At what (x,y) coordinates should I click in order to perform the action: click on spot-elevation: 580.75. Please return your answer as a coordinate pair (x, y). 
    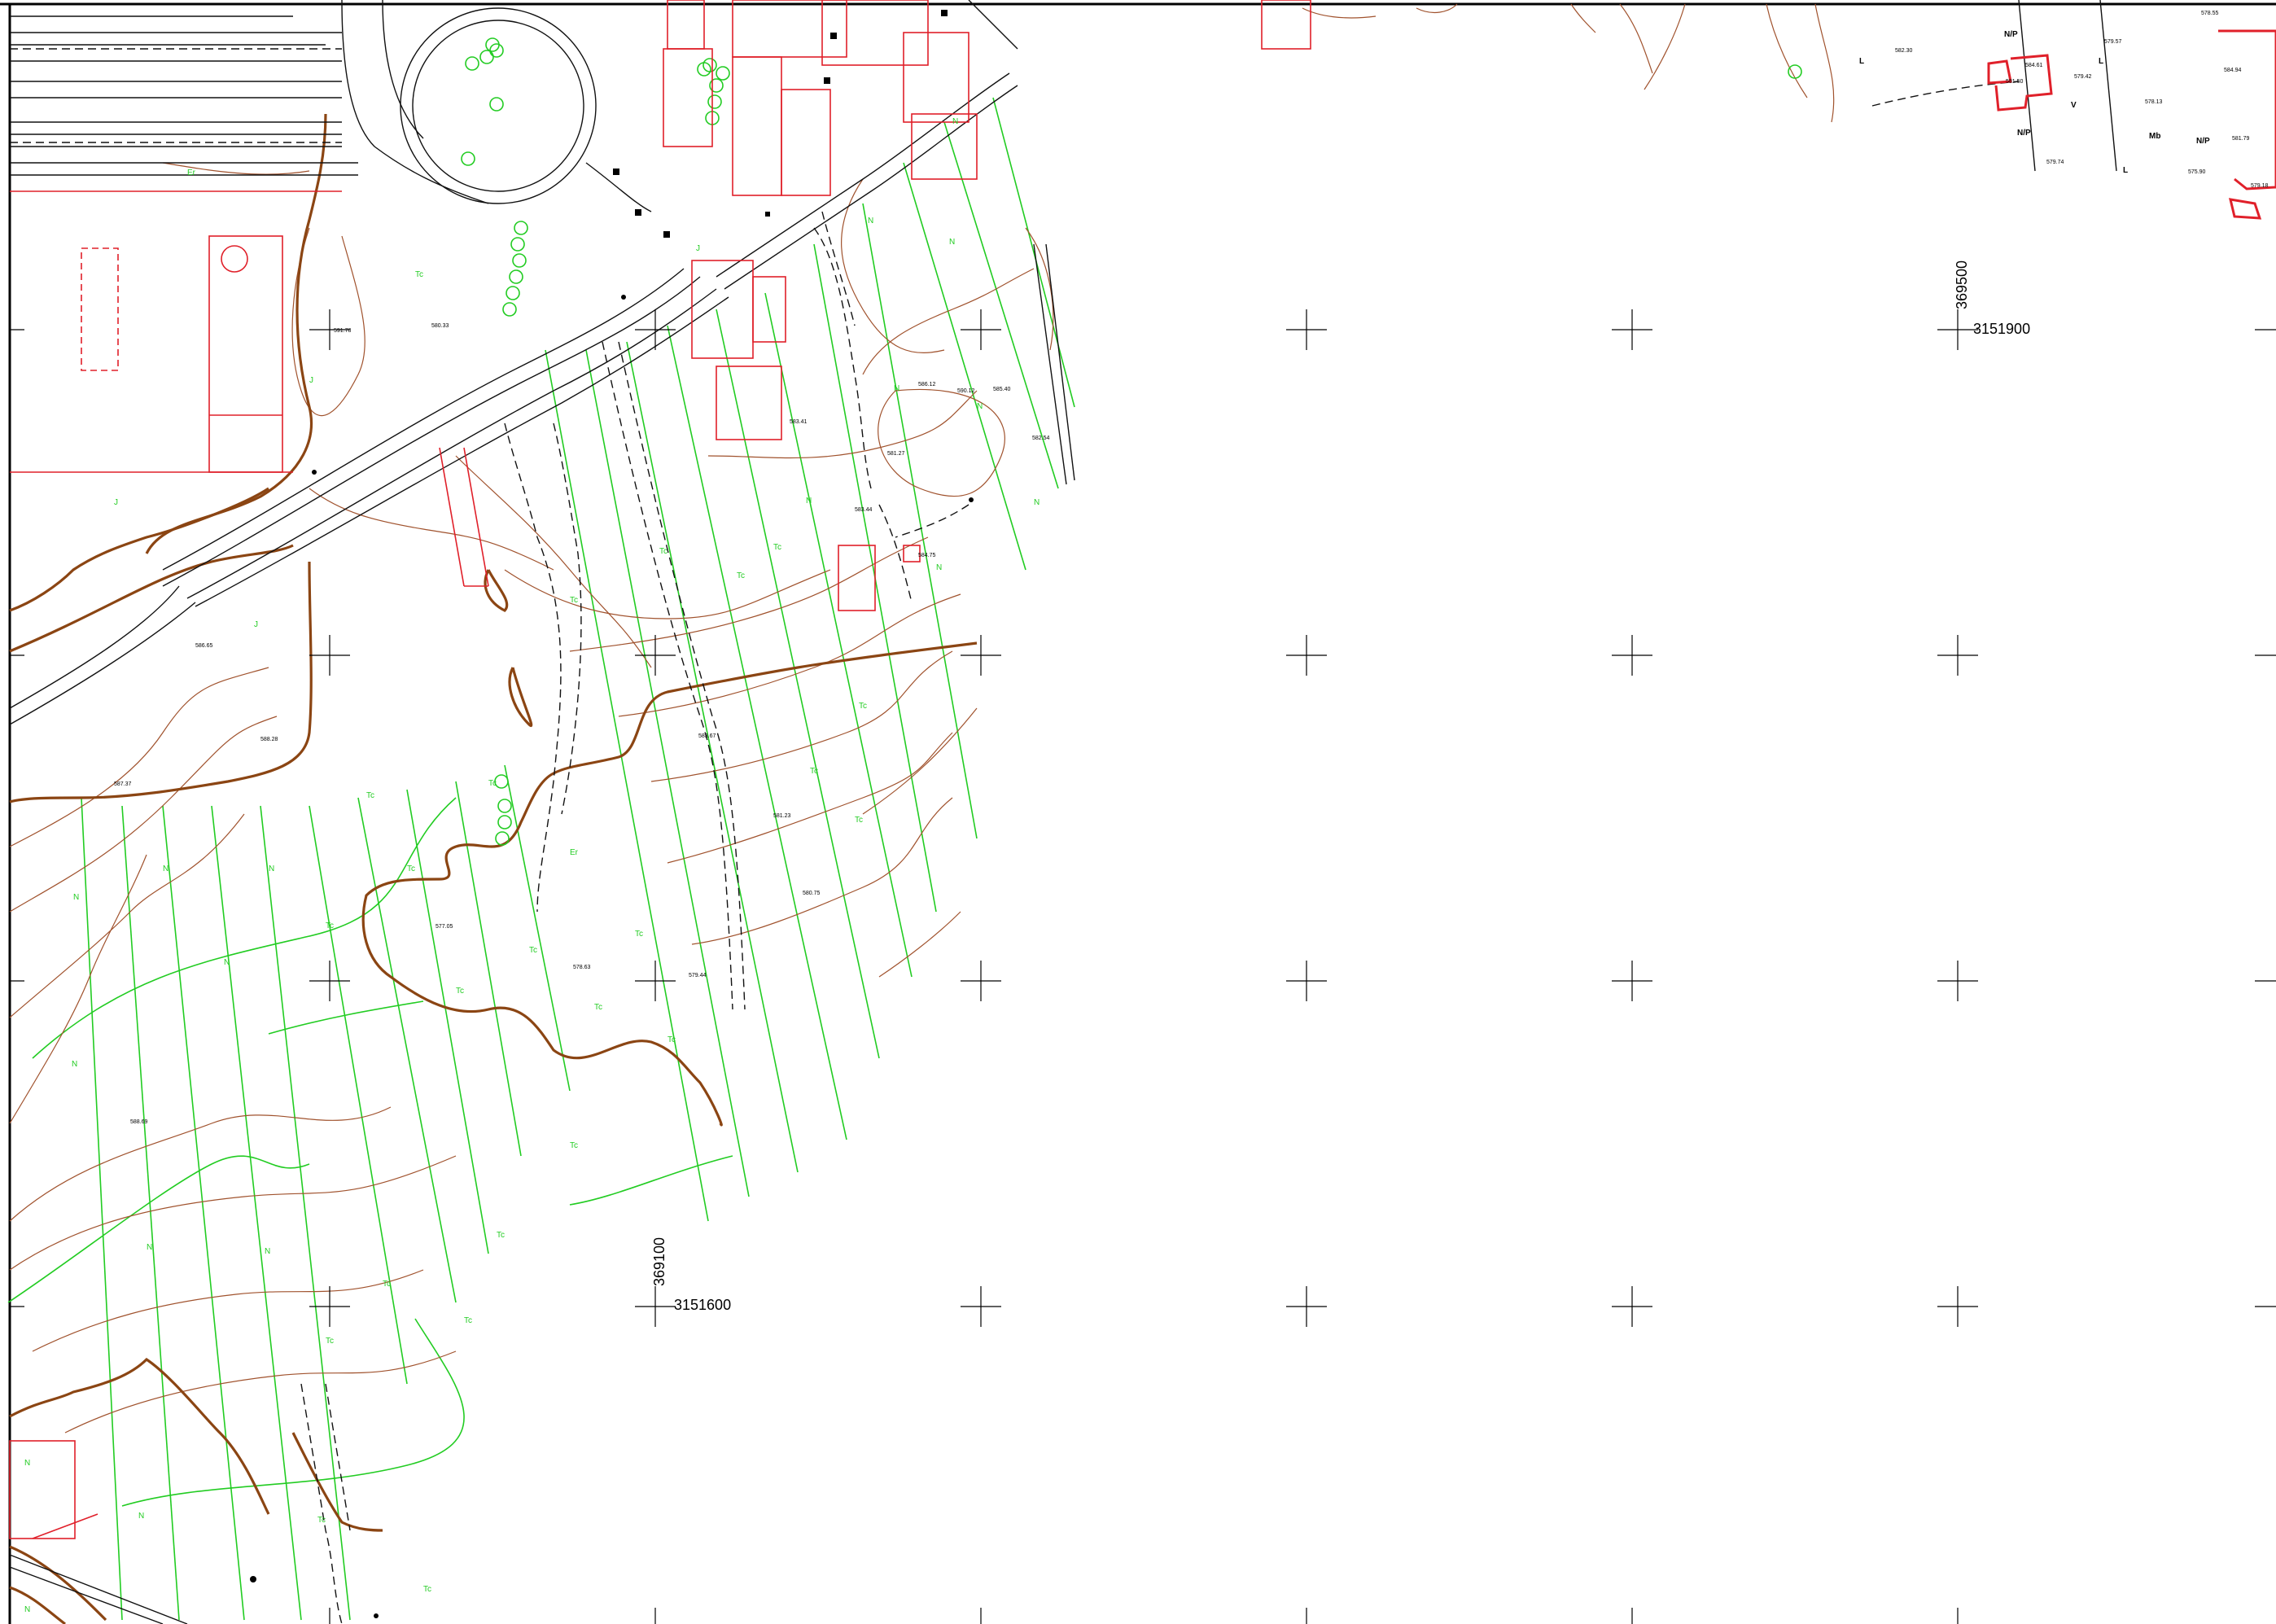
    Looking at the image, I should click on (812, 893).